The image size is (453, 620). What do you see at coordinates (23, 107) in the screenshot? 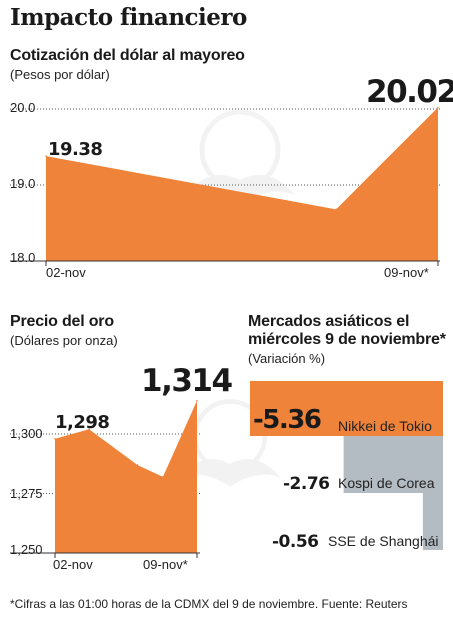
I see `dollar-ytick-label: 20.0` at bounding box center [23, 107].